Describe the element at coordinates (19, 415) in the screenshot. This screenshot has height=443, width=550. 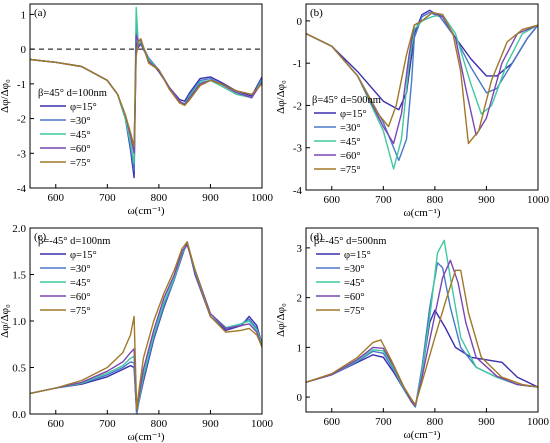
I see `y-tick-label: 0.0` at that location.